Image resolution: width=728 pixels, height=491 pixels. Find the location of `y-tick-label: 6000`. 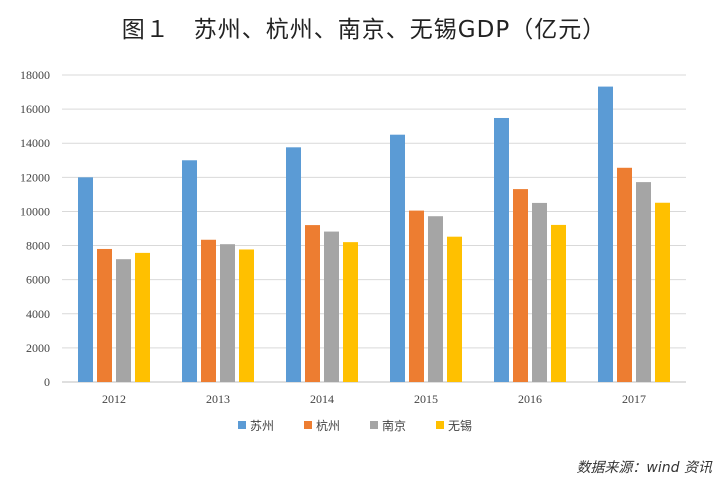

y-tick-label: 6000 is located at coordinates (38, 280).